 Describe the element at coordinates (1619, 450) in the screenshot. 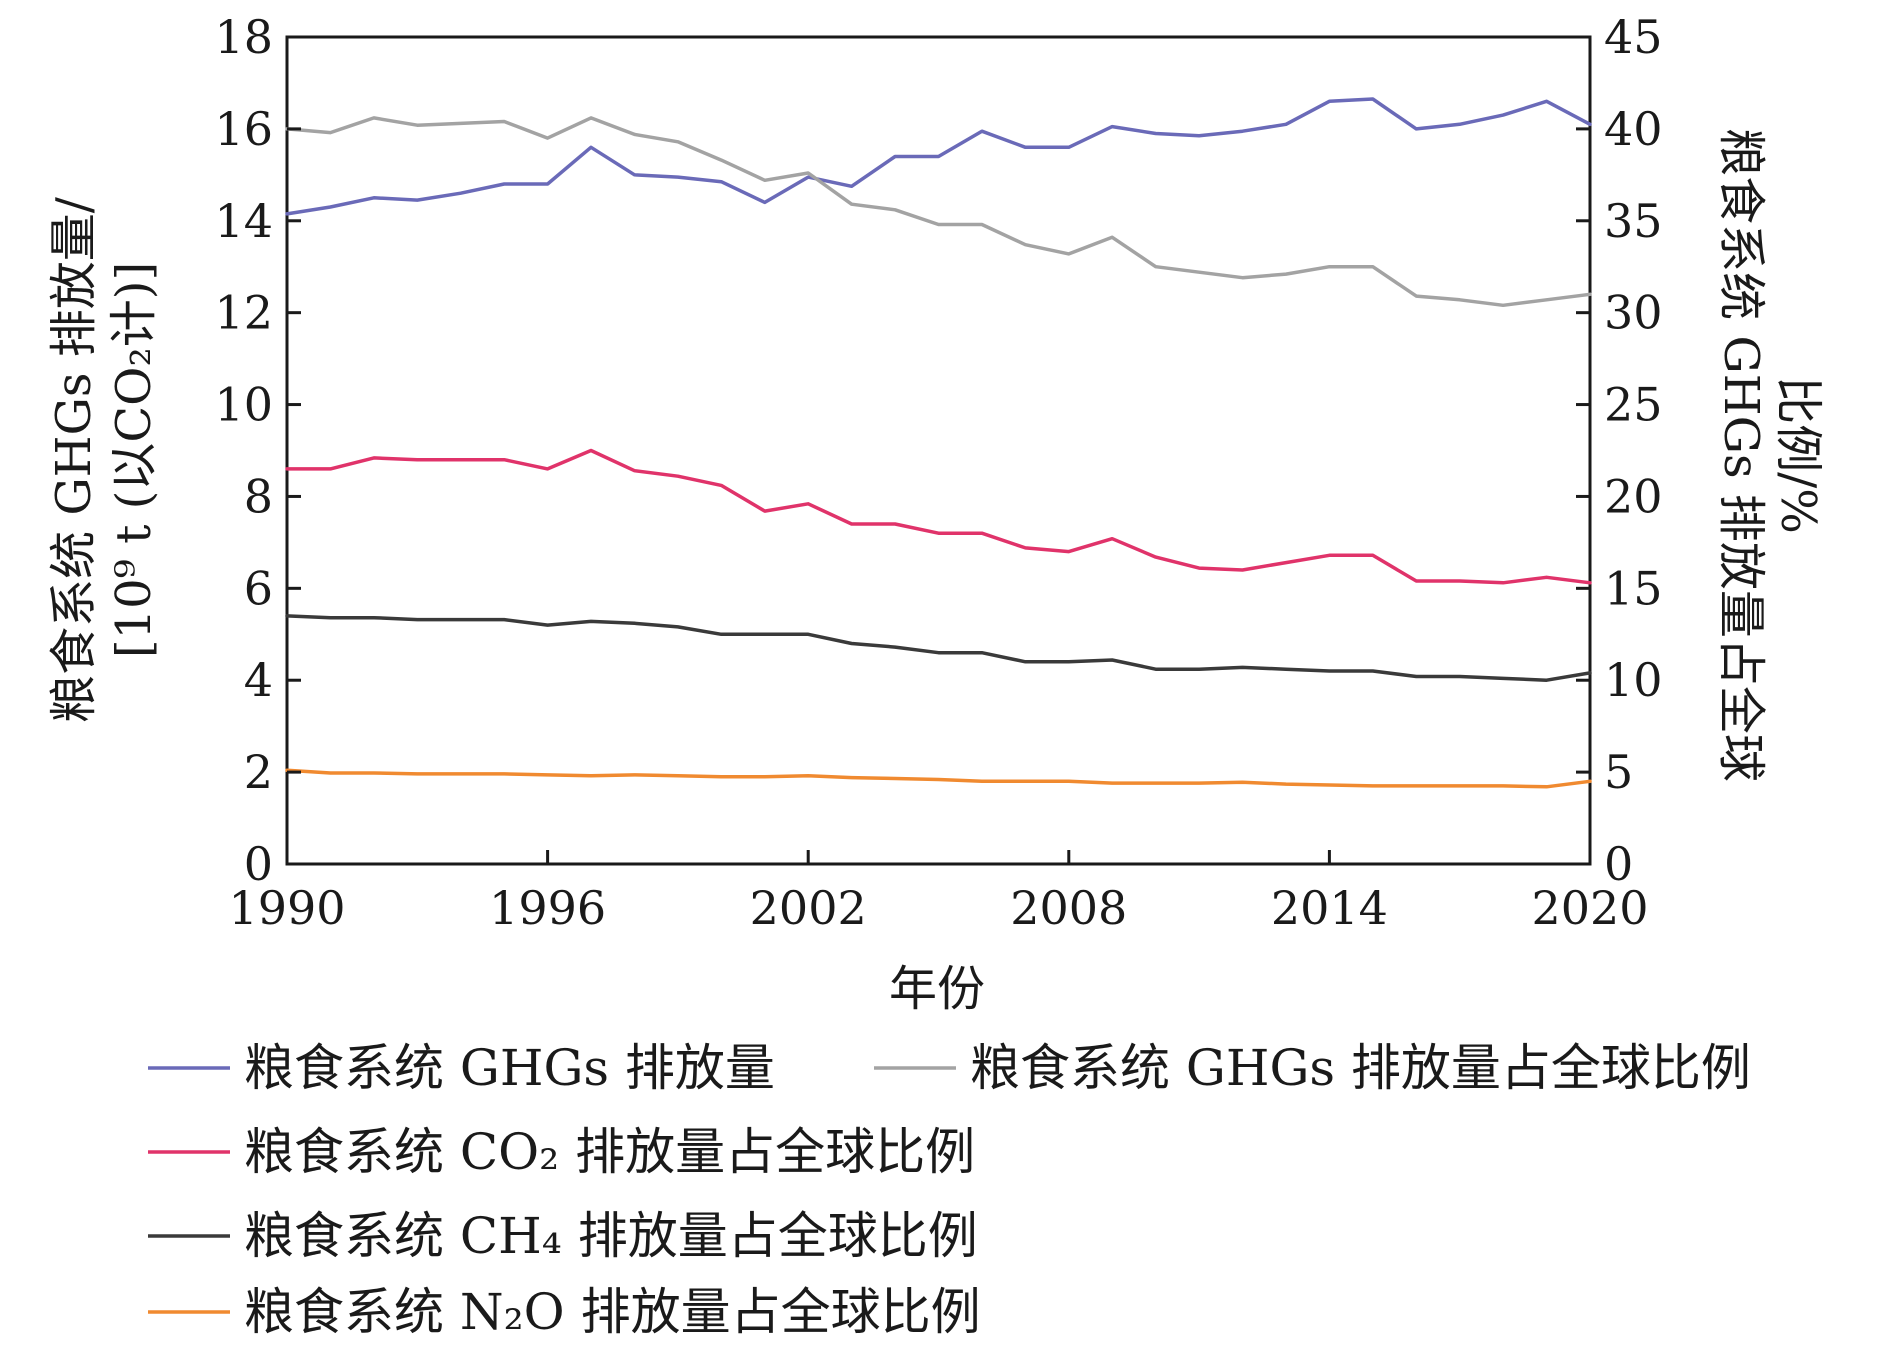

I see `y-right-axis: 0 5 10 15 20 25 30 35 40 45` at that location.